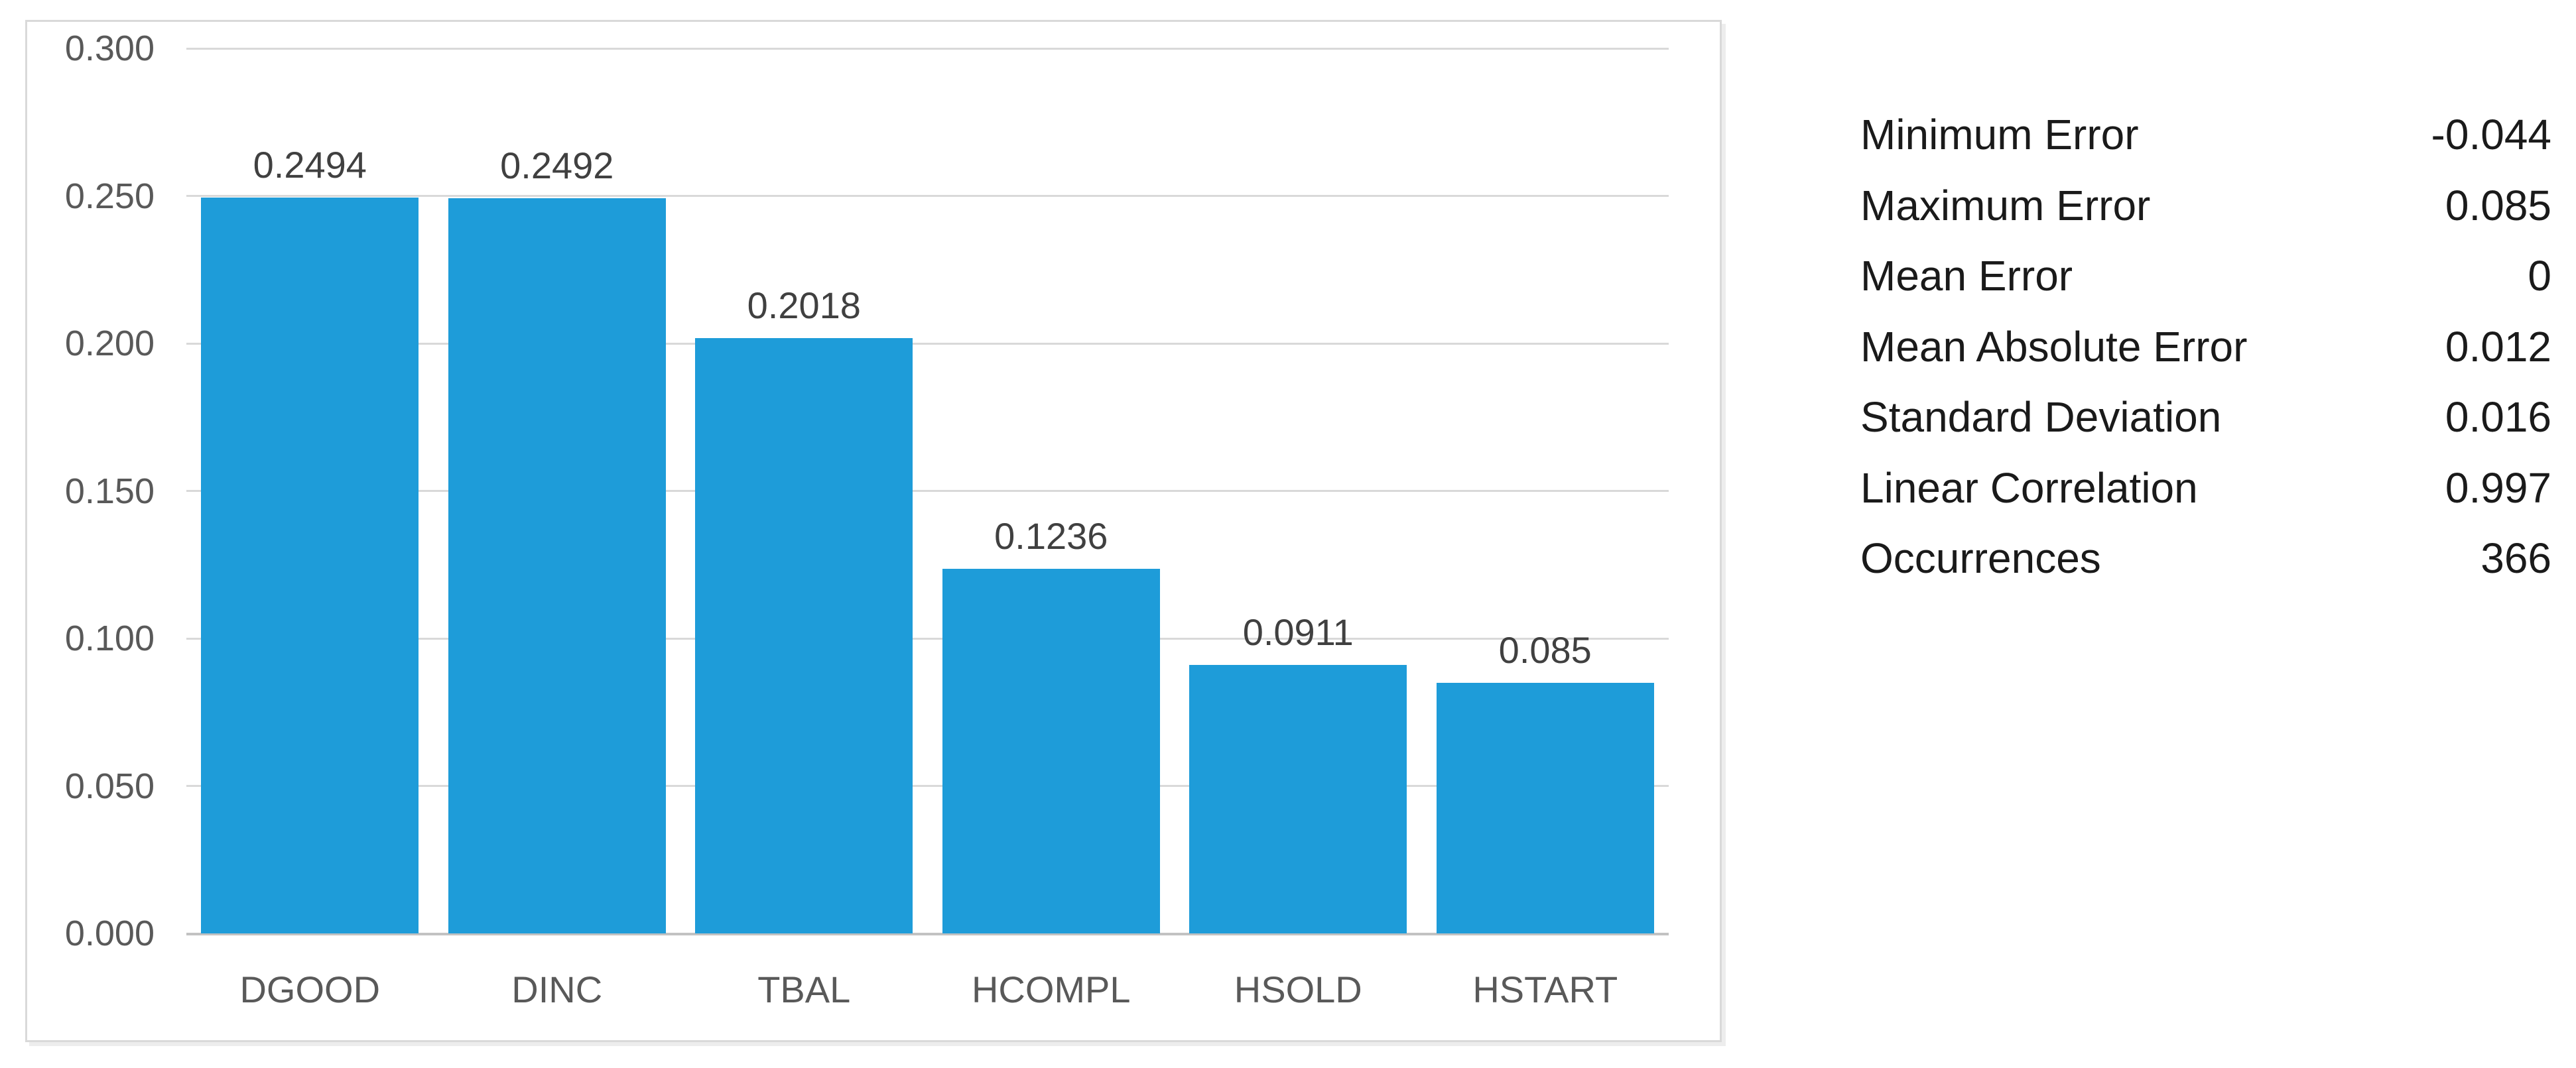  What do you see at coordinates (1298, 632) in the screenshot?
I see `data-label: 0.0911` at bounding box center [1298, 632].